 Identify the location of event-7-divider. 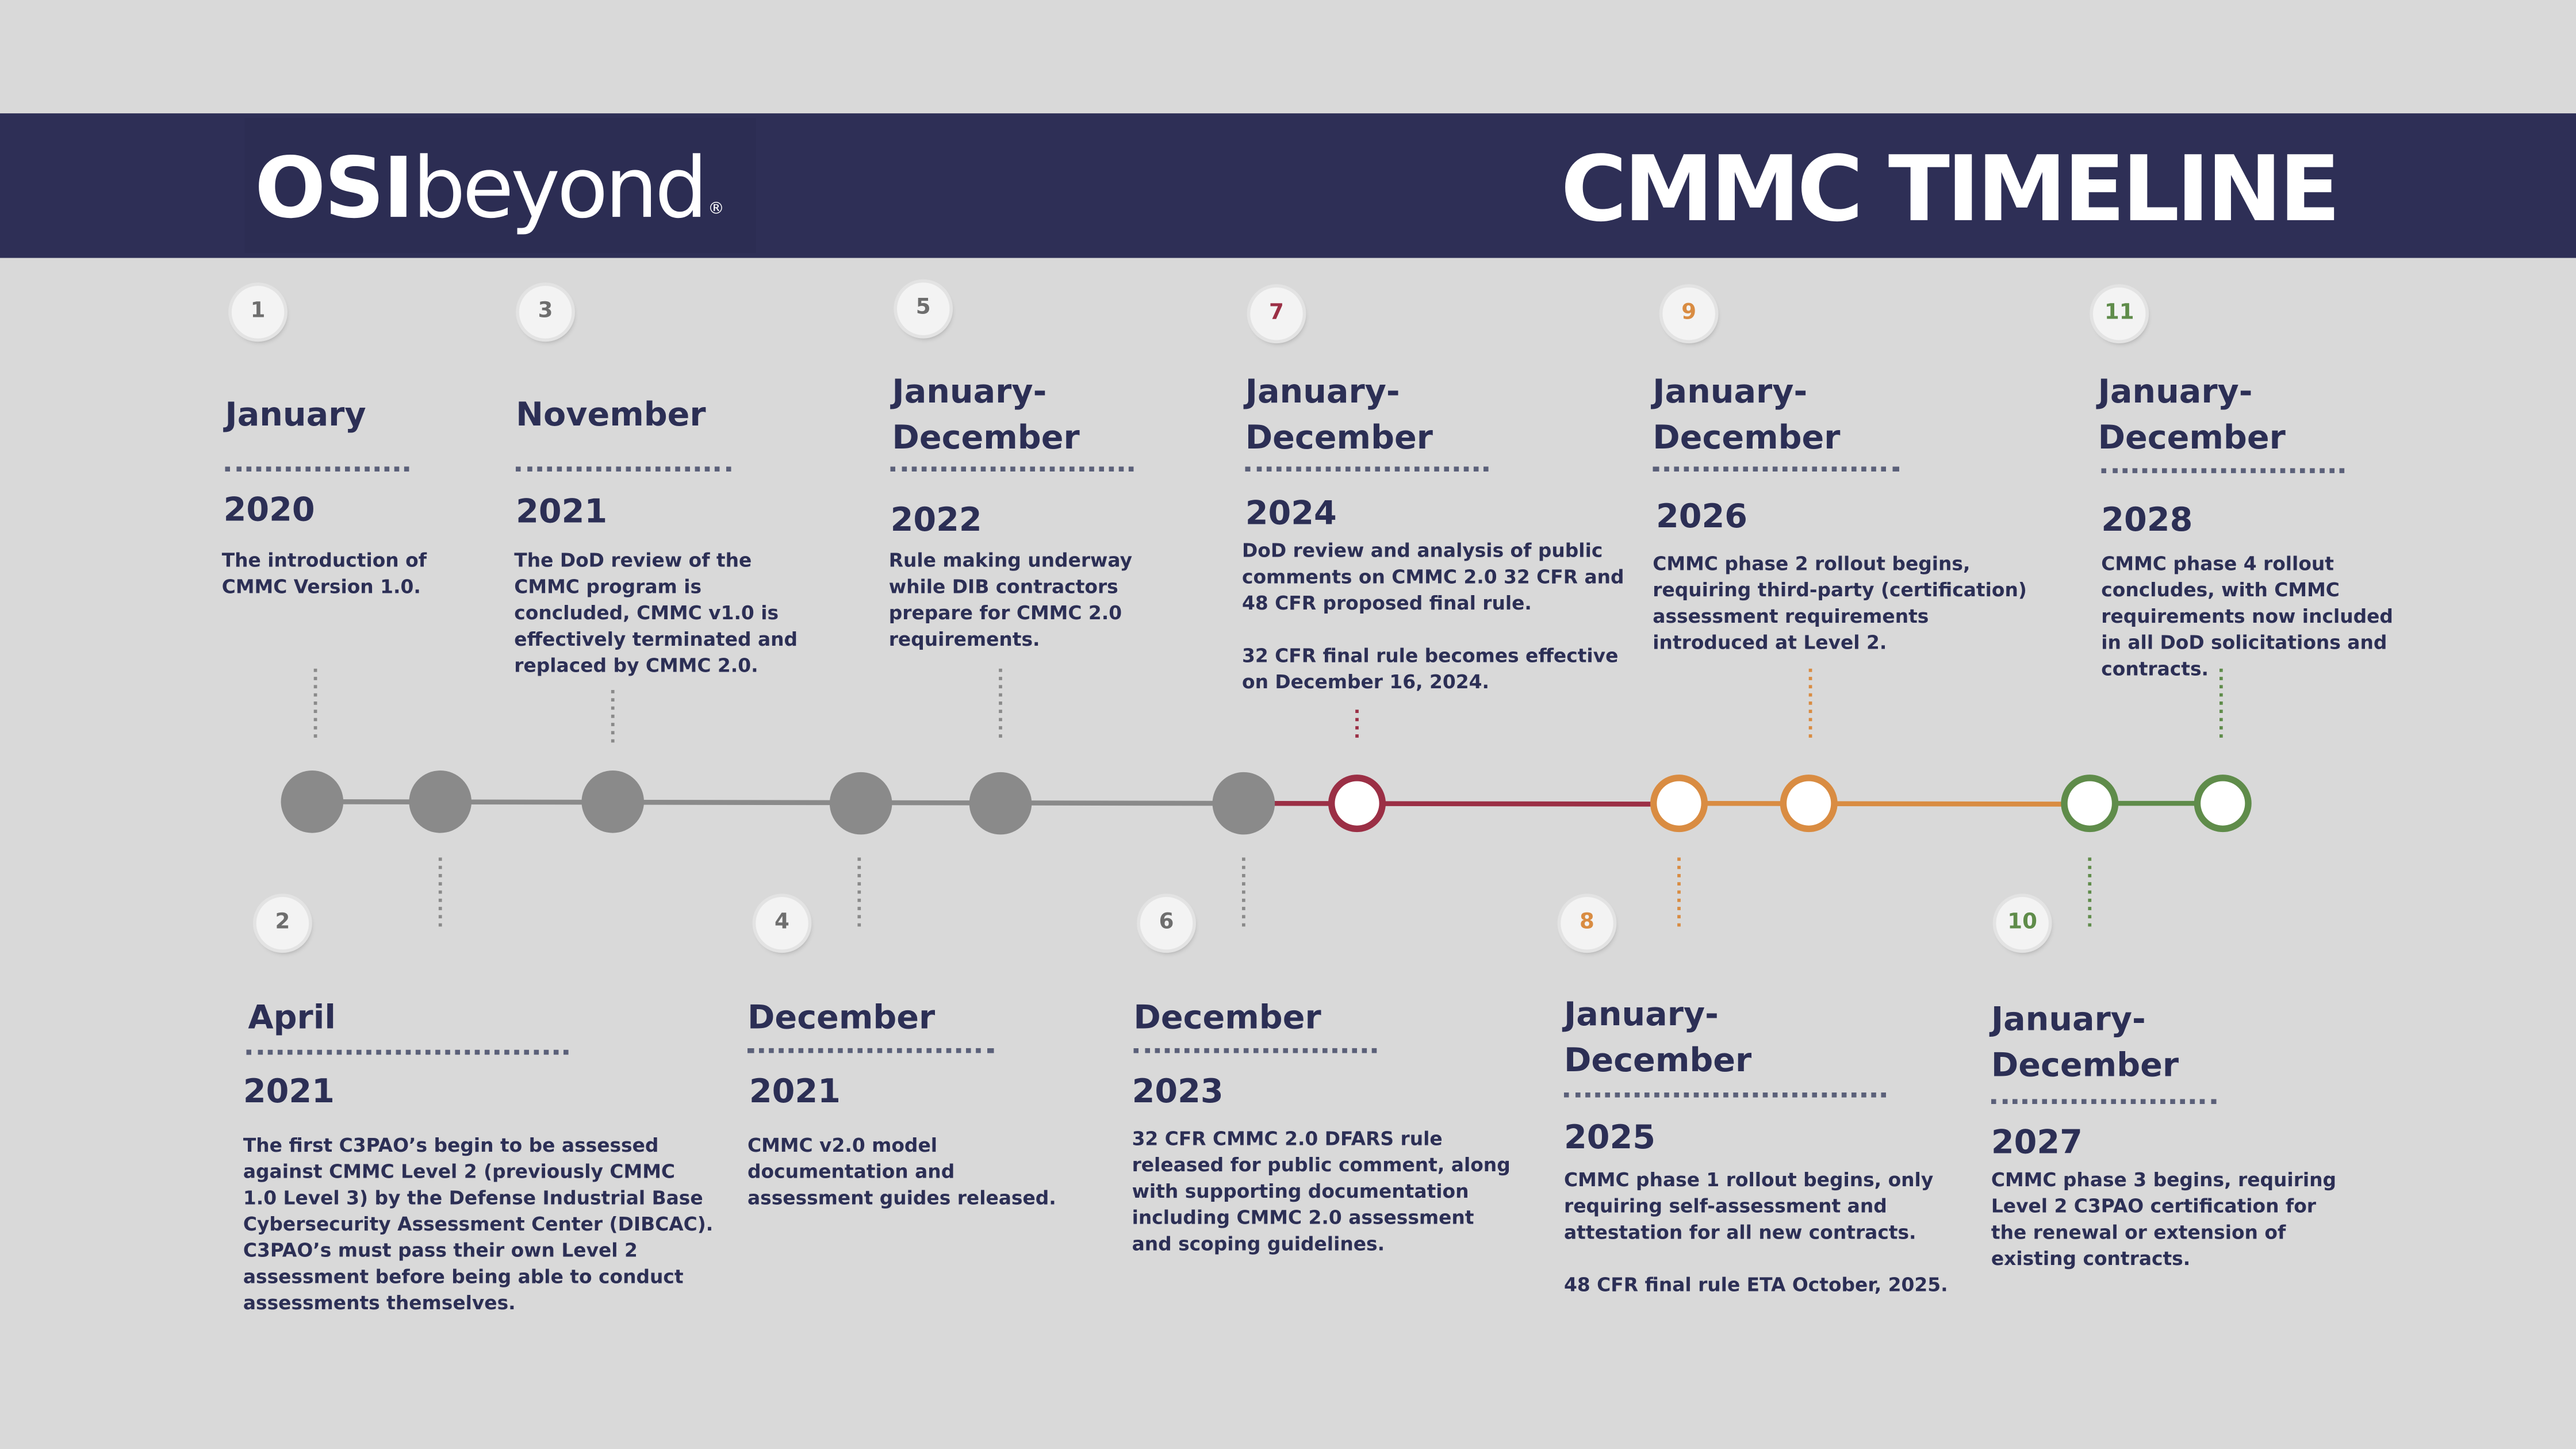
(1367, 468).